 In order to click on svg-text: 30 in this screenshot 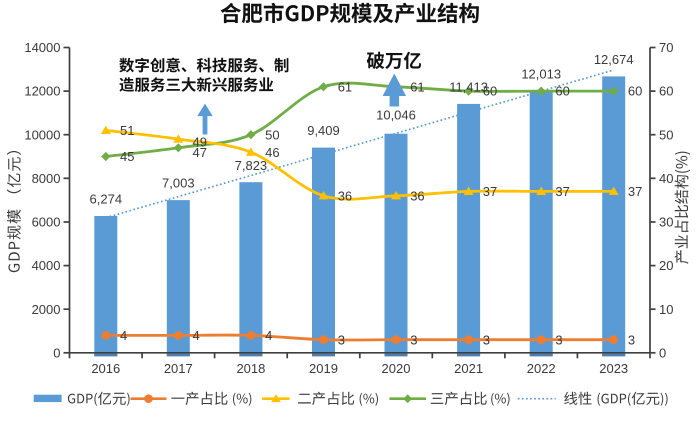, I will do `click(666, 222)`.